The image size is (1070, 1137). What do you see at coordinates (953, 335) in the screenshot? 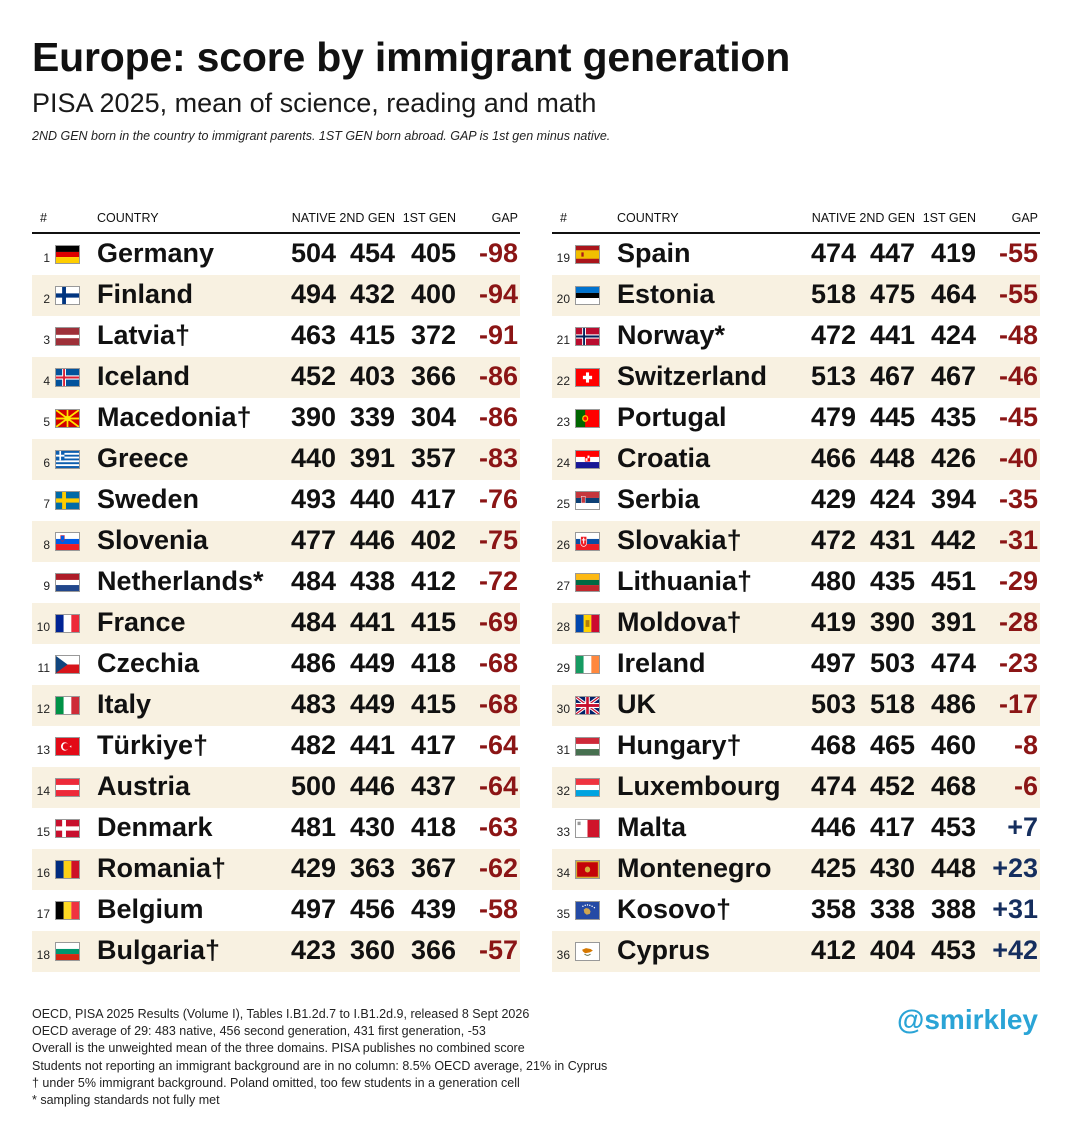
I see `first-gen-score: 424` at bounding box center [953, 335].